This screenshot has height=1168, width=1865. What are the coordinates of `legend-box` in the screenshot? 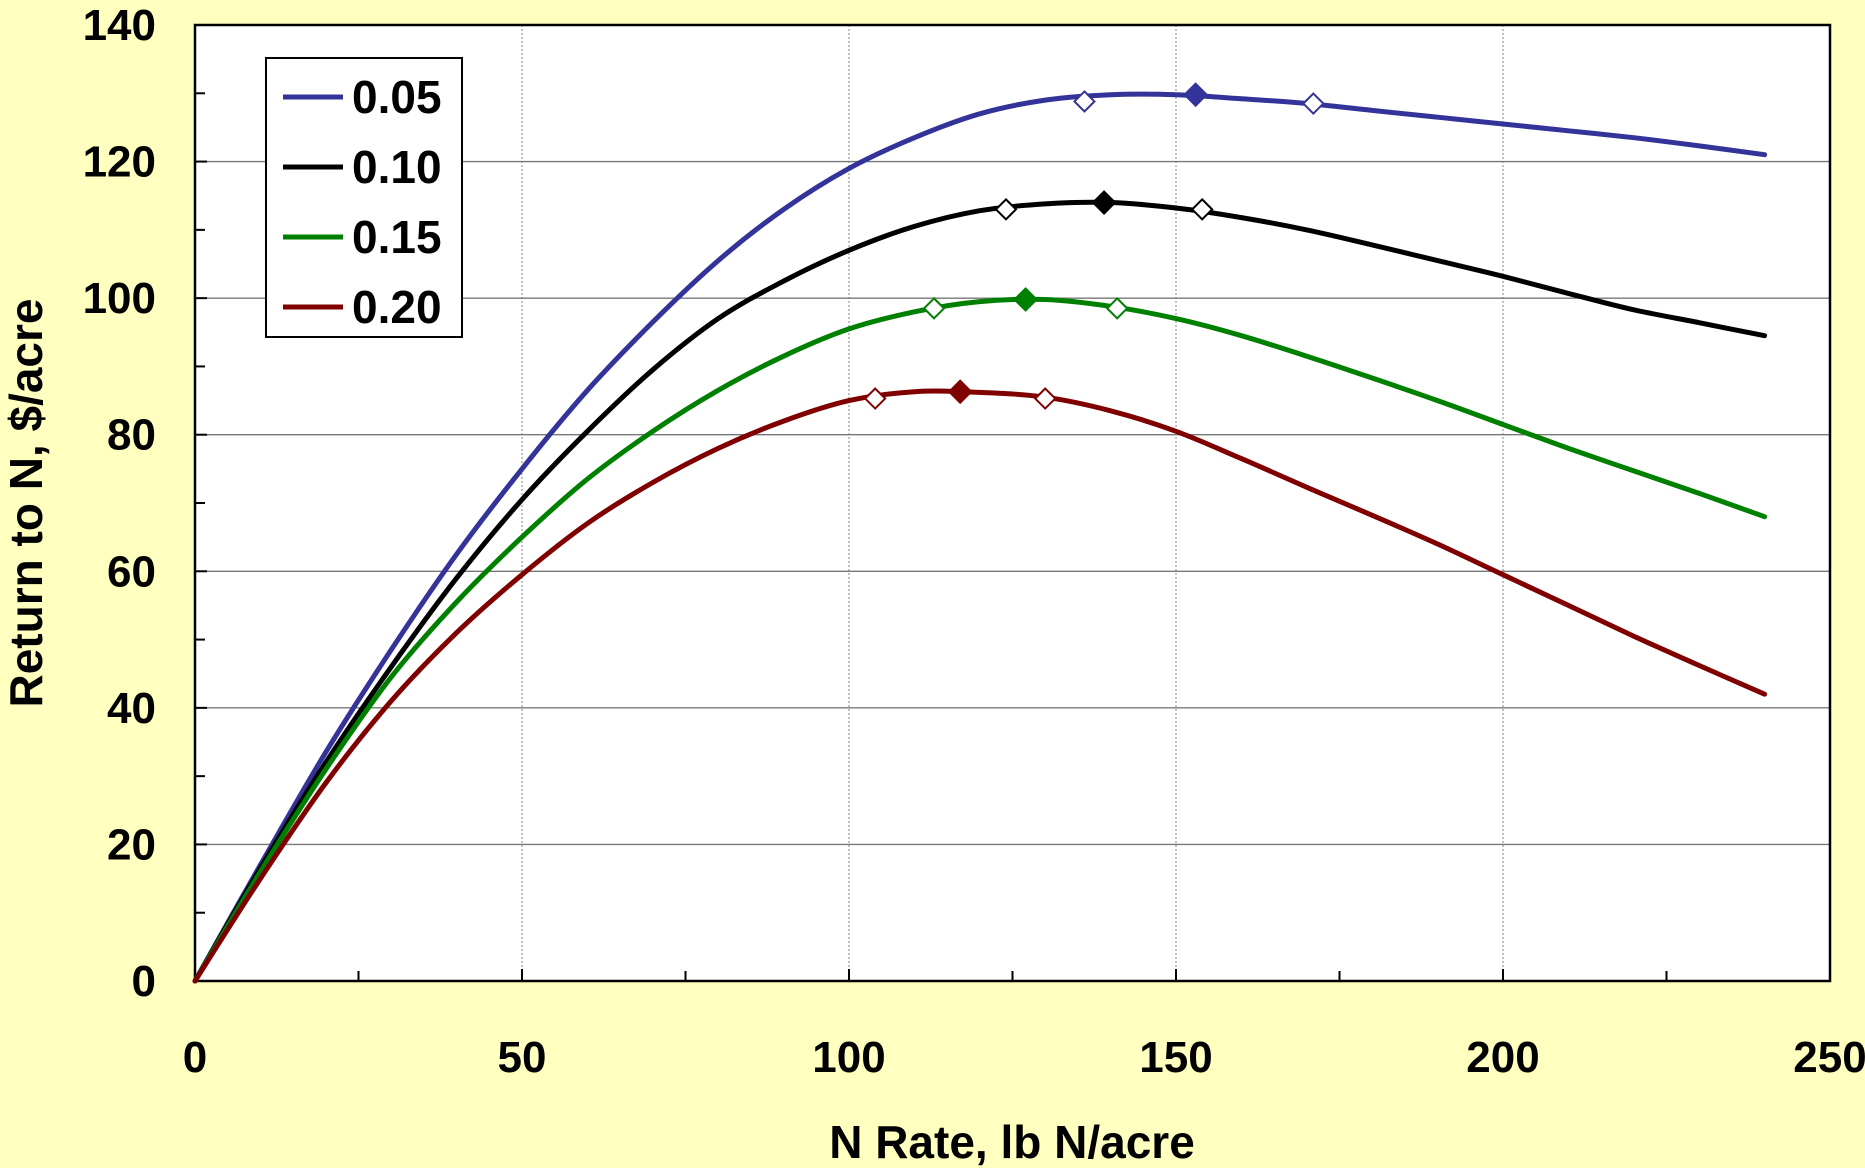 It's located at (364, 197).